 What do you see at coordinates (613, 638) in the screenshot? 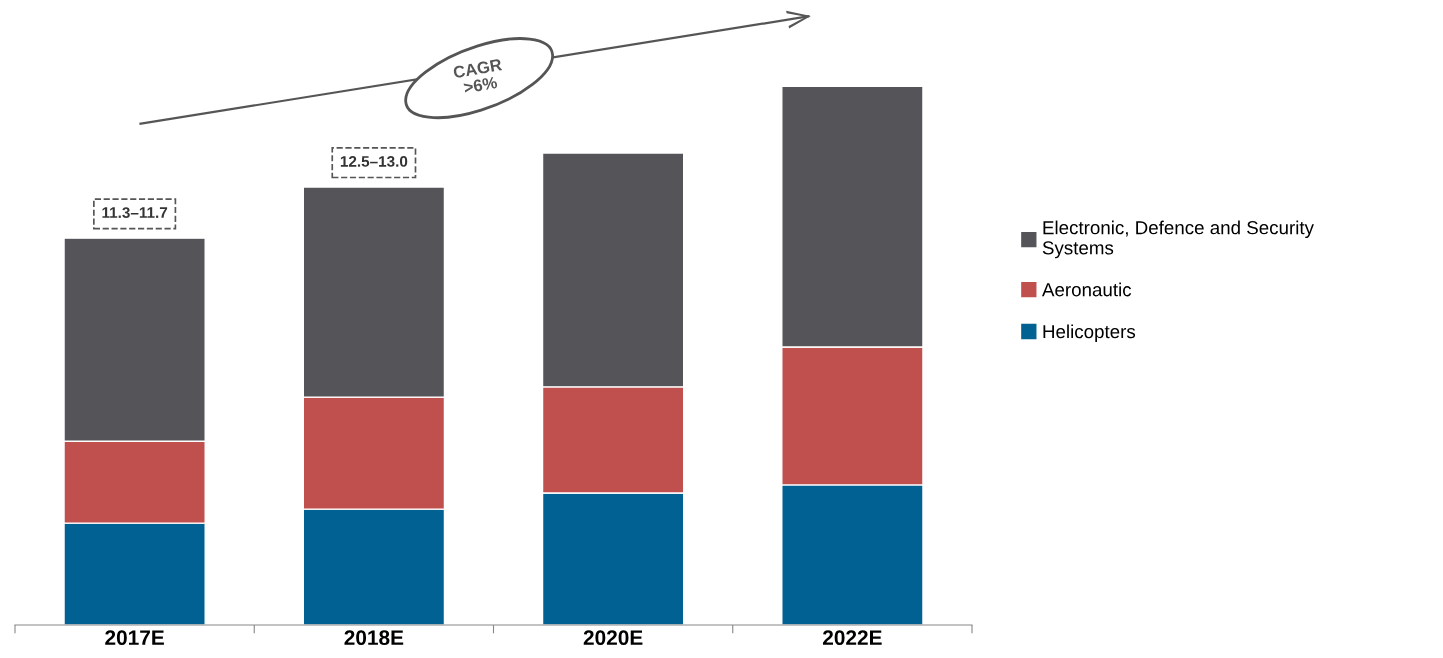
I see `x-tick-label: 2020E` at bounding box center [613, 638].